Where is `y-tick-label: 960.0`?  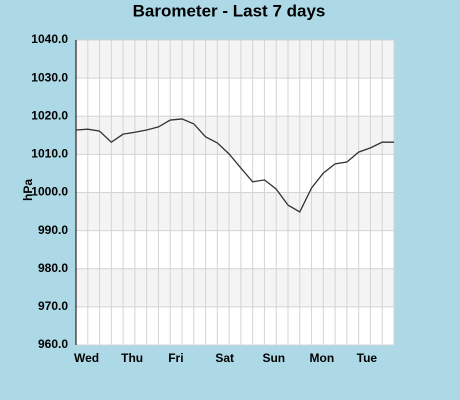
y-tick-label: 960.0 is located at coordinates (53, 344).